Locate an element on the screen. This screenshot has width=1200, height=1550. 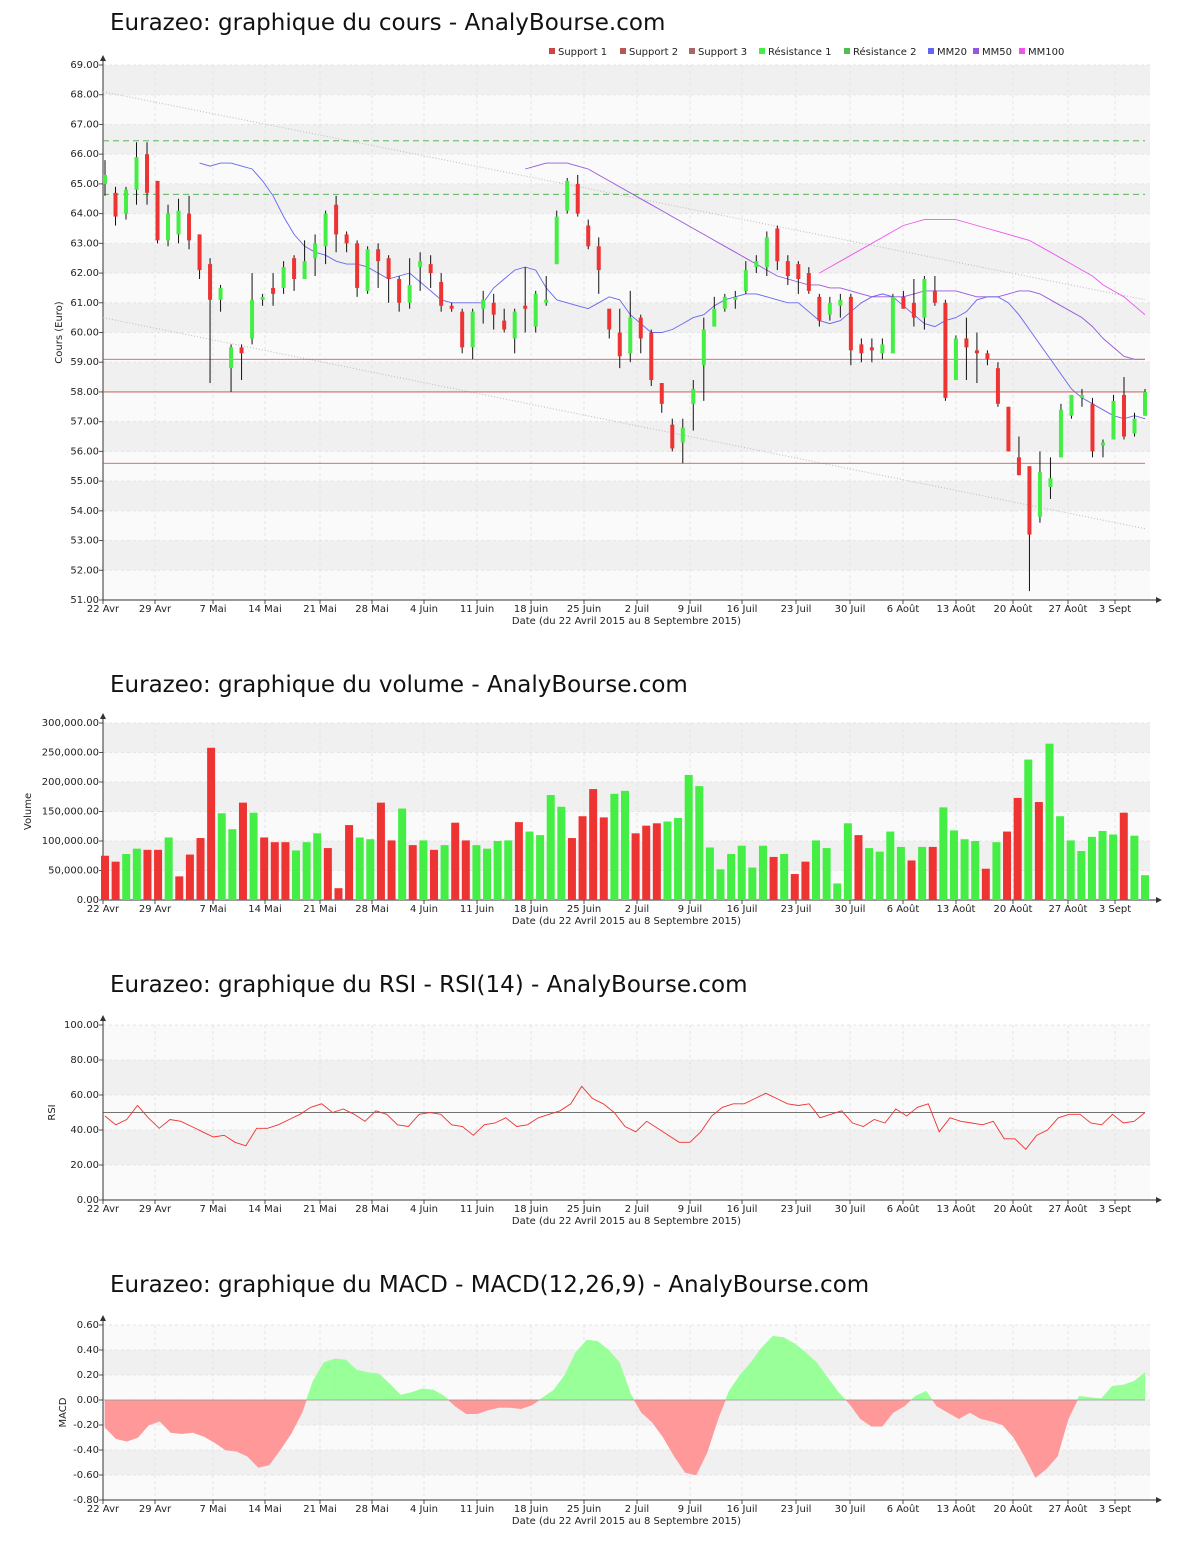
legend-entry: Support 2 is located at coordinates (653, 52).